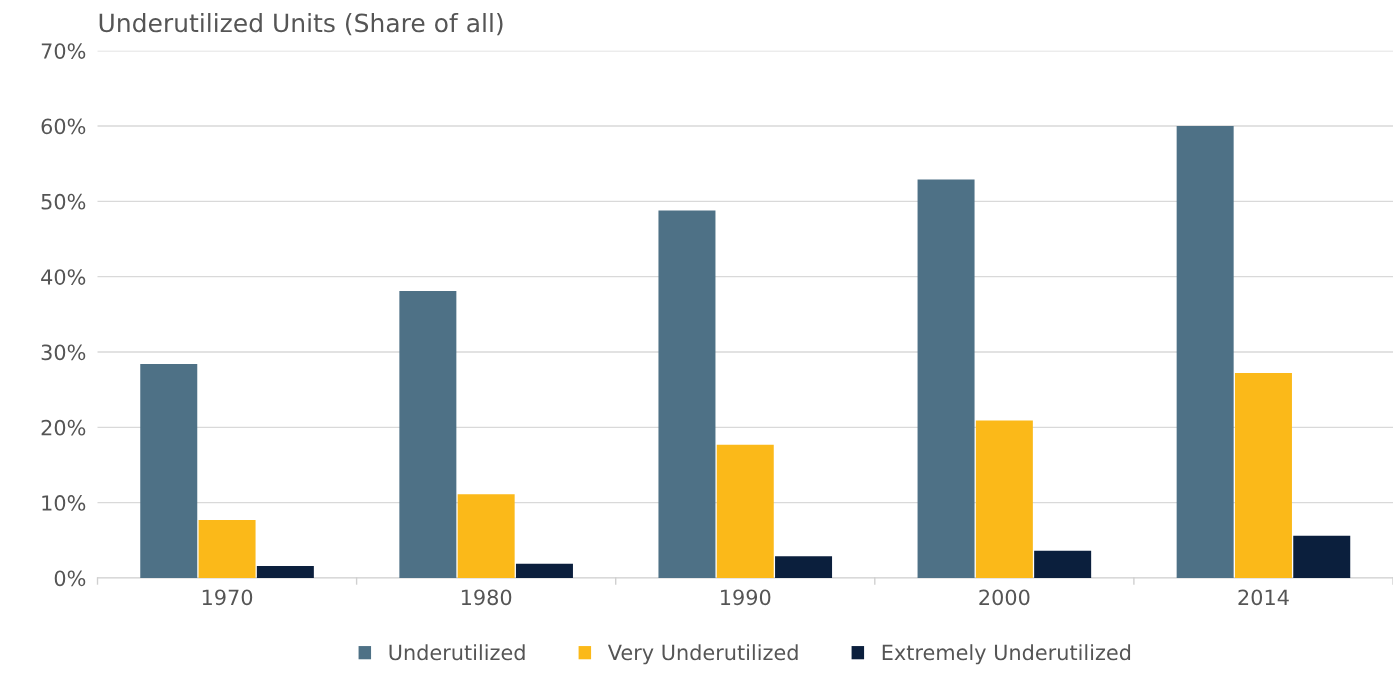 The image size is (1393, 676). Describe the element at coordinates (63, 427) in the screenshot. I see `y-tick-label: 20%` at that location.